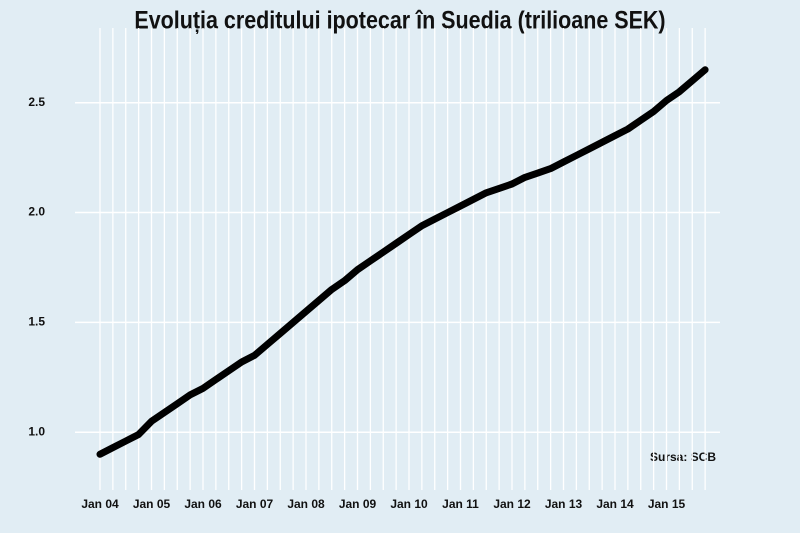 The image size is (800, 533). I want to click on y-tick-label: 2.0, so click(36, 212).